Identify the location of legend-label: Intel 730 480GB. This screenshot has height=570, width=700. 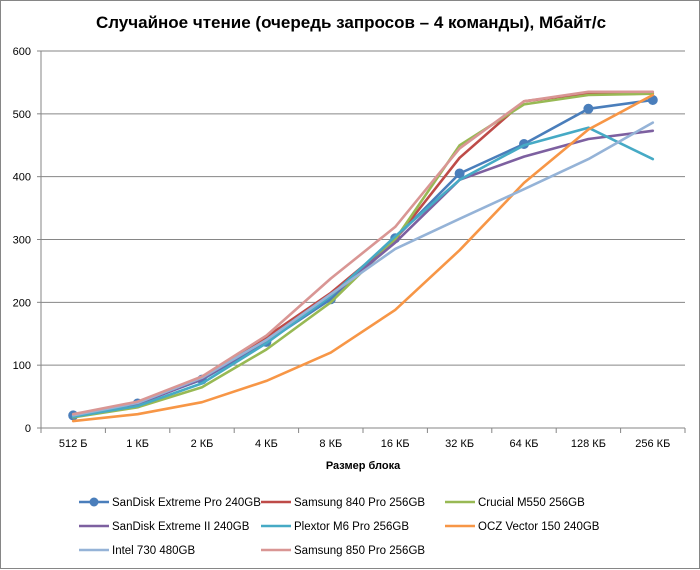
(153, 551).